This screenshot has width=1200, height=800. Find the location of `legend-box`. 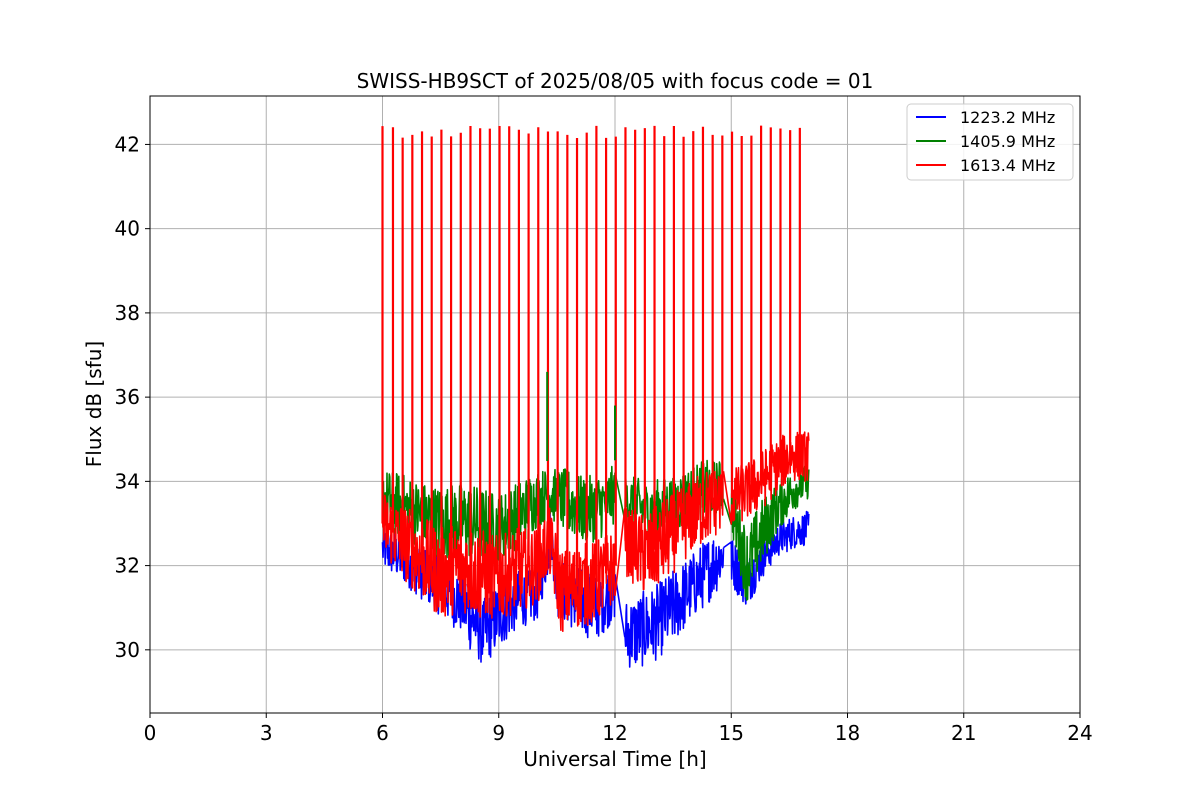

legend-box is located at coordinates (990, 142).